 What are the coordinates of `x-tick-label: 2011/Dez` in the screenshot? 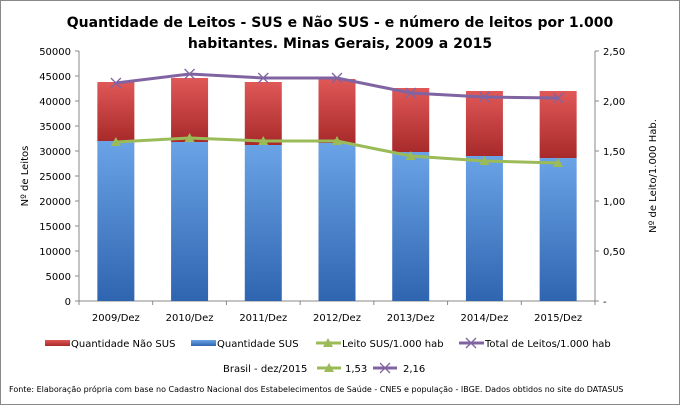 It's located at (263, 318).